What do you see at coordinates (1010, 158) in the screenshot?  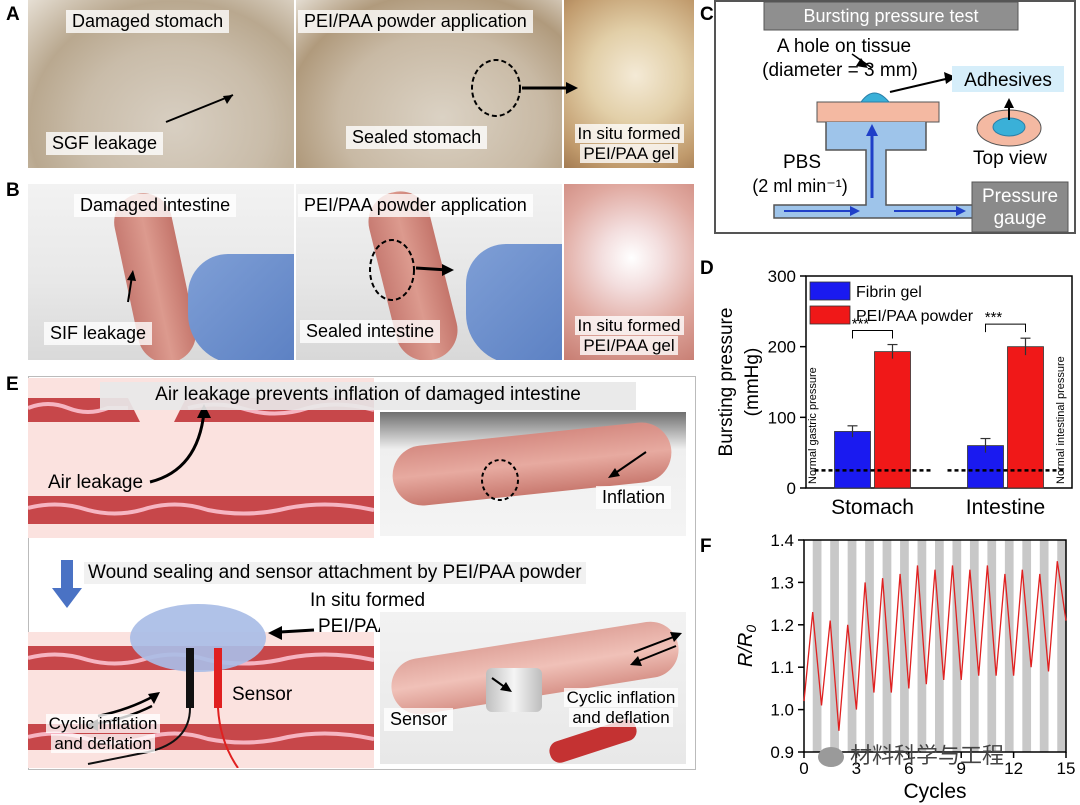 I see `c-top-view: Top view` at bounding box center [1010, 158].